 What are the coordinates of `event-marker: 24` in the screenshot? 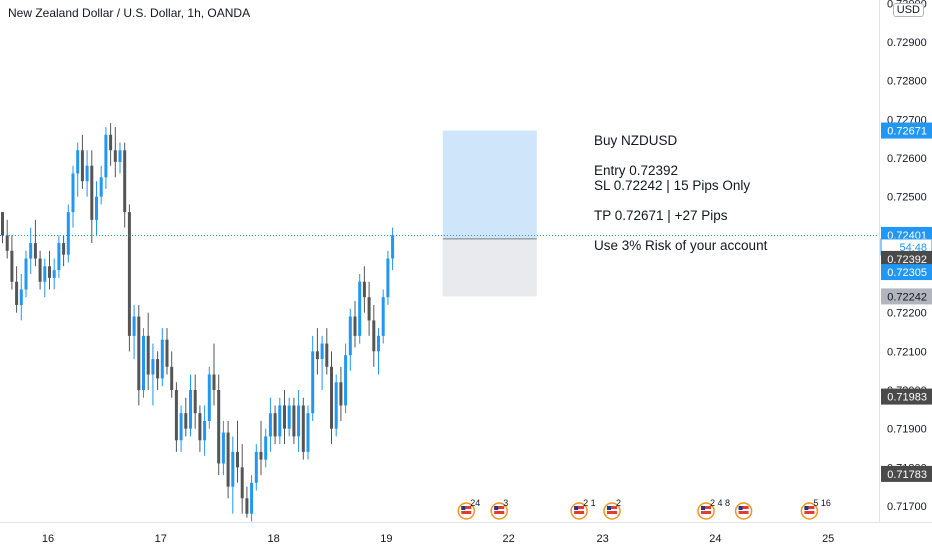 It's located at (468, 509).